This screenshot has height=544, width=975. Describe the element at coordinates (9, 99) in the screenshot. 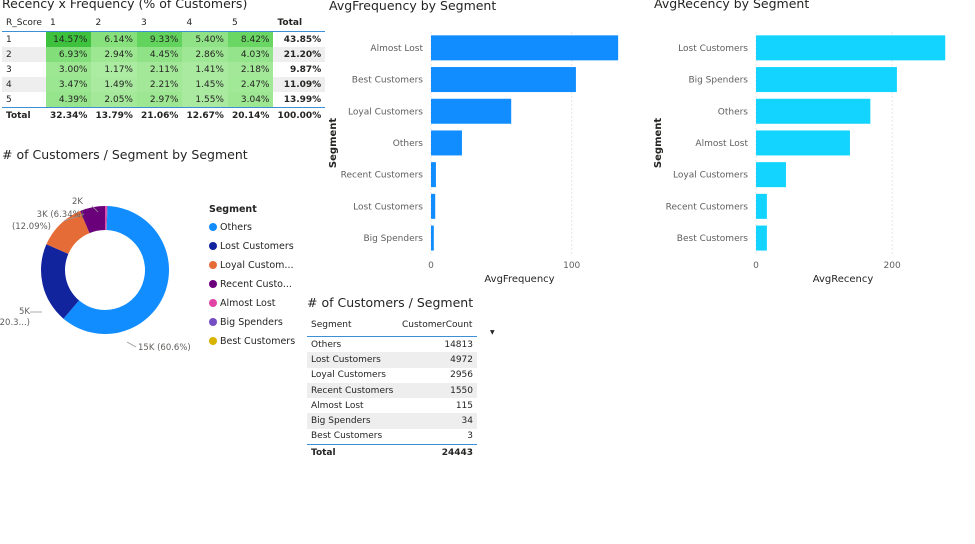

I see `matrix-row-label: 5` at that location.